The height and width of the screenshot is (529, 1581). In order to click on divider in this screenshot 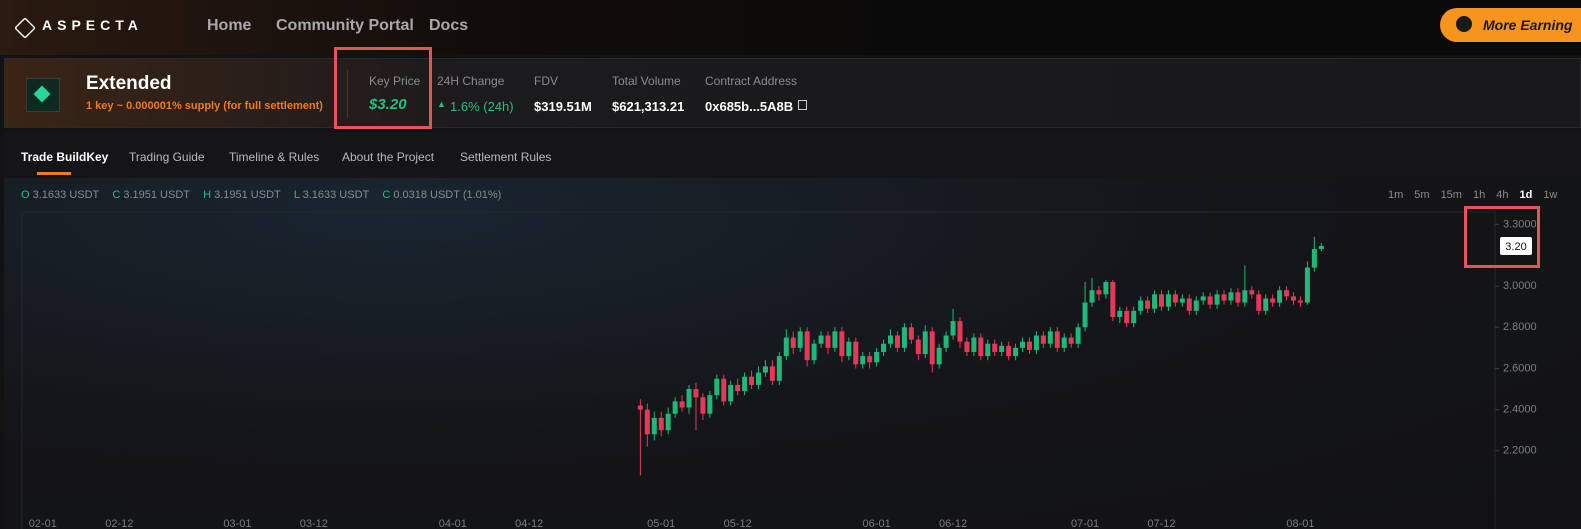, I will do `click(347, 94)`.